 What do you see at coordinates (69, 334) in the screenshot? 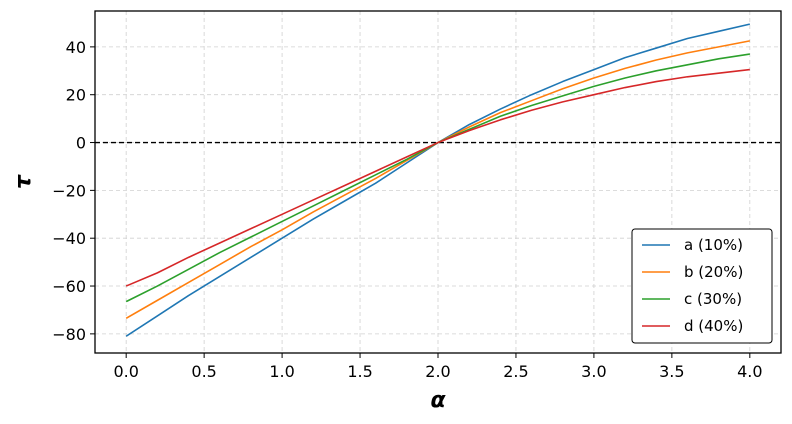
I see `y-tick-label-0: −80` at bounding box center [69, 334].